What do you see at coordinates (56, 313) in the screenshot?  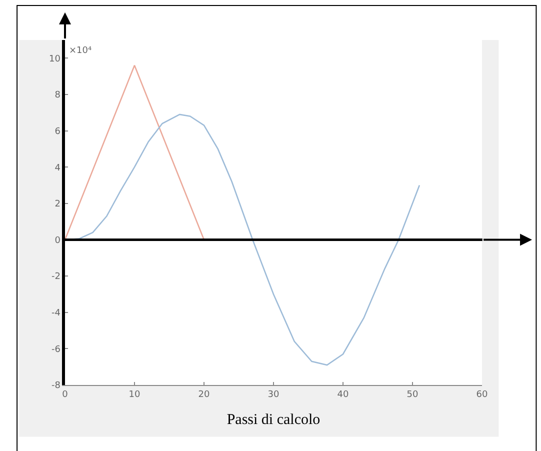 I see `y-tick-label: -4` at bounding box center [56, 313].